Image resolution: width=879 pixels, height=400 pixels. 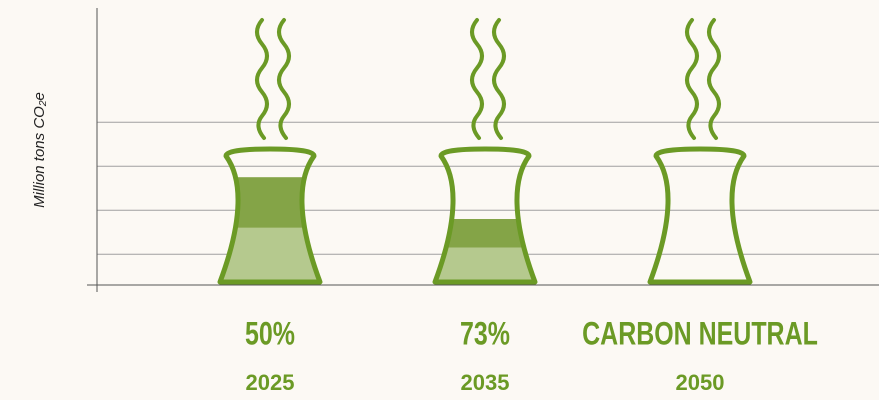 What do you see at coordinates (39, 150) in the screenshot?
I see `y-axis-label: Million tons CO₂e` at bounding box center [39, 150].